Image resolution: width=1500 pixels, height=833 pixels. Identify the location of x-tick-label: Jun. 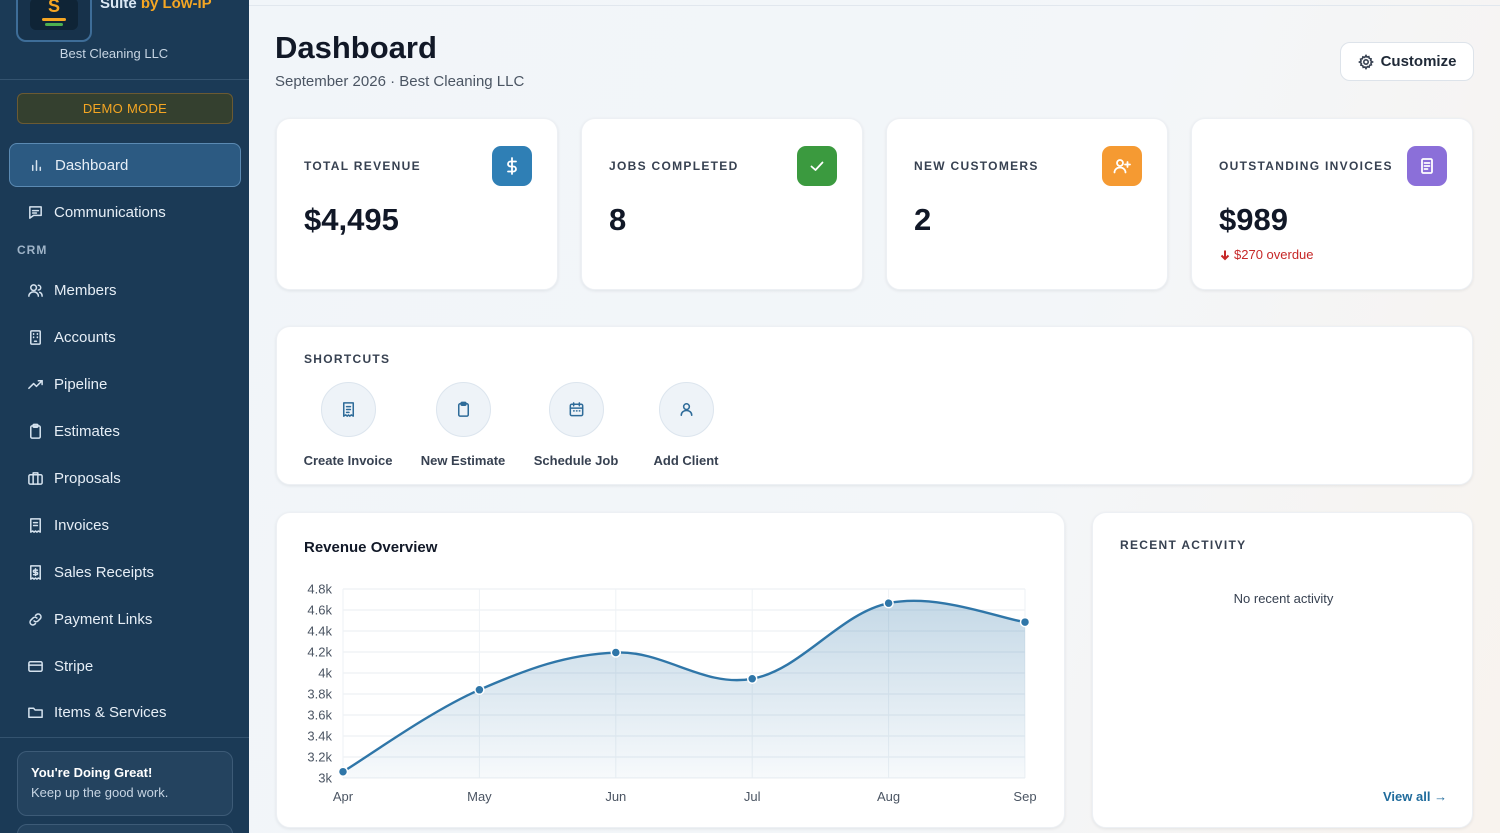
(615, 796).